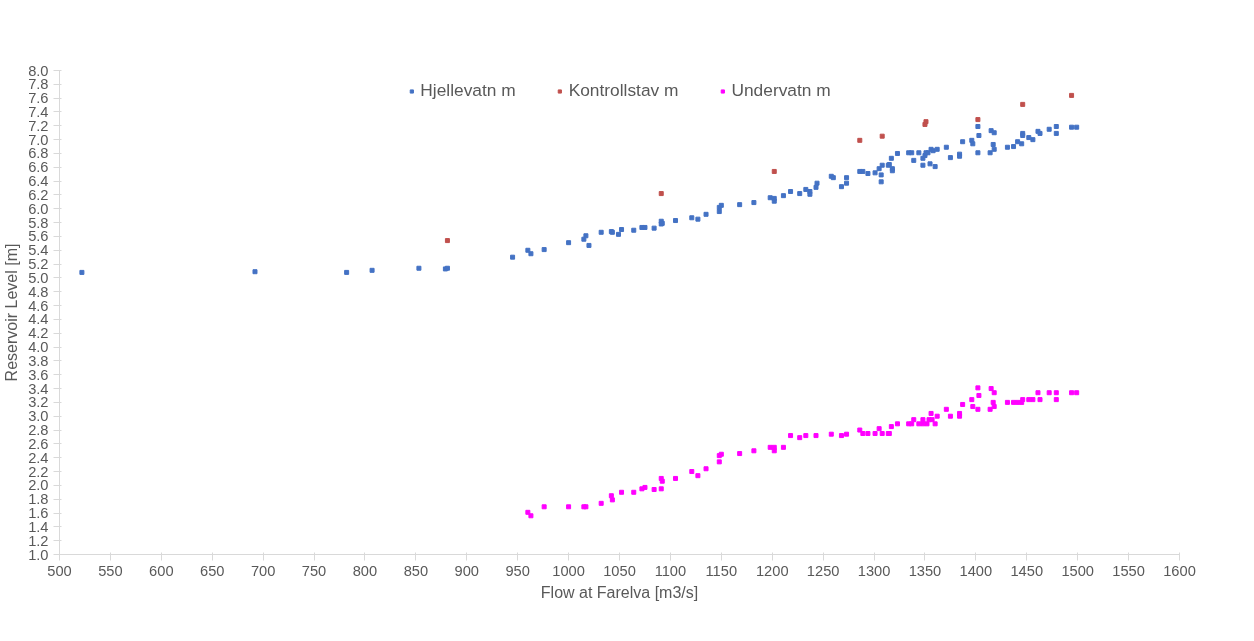 The width and height of the screenshot is (1254, 641). What do you see at coordinates (416, 570) in the screenshot?
I see `x-tick-label: 850` at bounding box center [416, 570].